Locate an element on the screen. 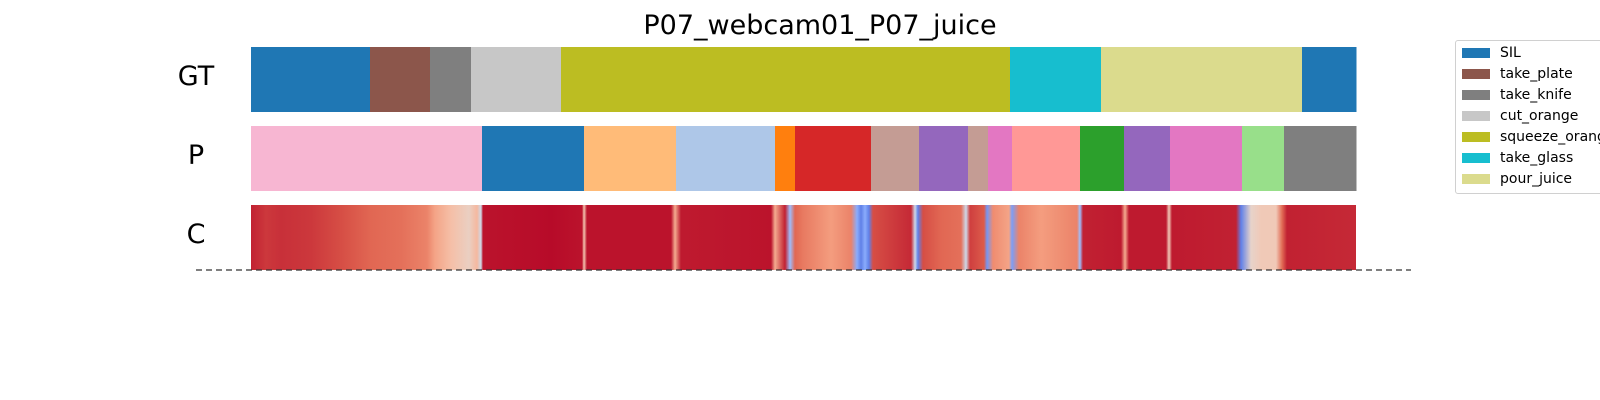  legend-item-take-glass: take_glass is located at coordinates (1517, 158).